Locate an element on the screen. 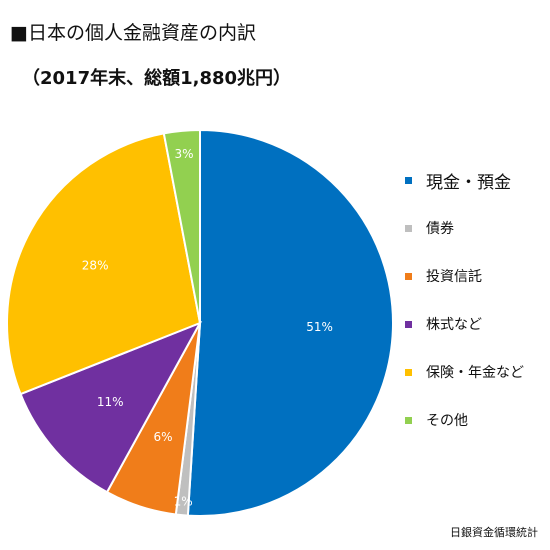 The image size is (550, 550). slice-value-label: 3% is located at coordinates (183, 154).